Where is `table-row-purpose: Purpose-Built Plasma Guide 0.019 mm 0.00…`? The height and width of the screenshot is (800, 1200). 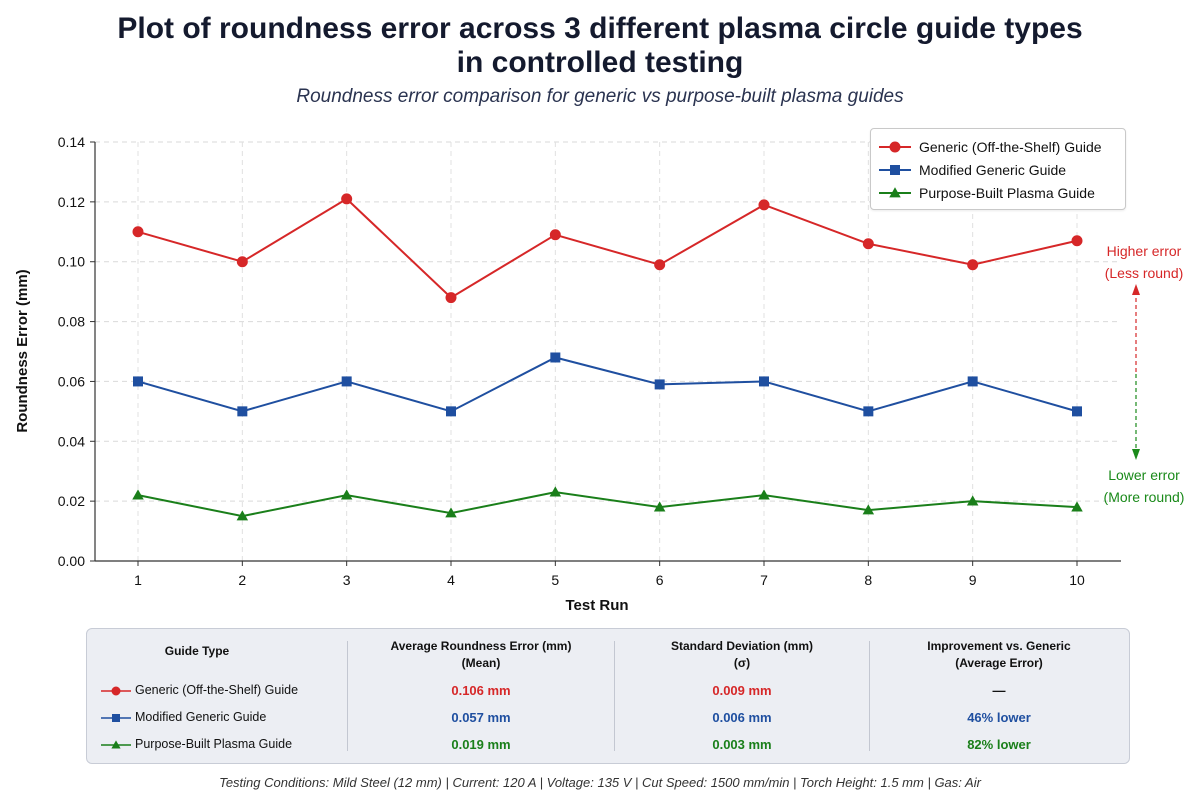
table-row-purpose: Purpose-Built Plasma Guide 0.019 mm 0.00… is located at coordinates (608, 745).